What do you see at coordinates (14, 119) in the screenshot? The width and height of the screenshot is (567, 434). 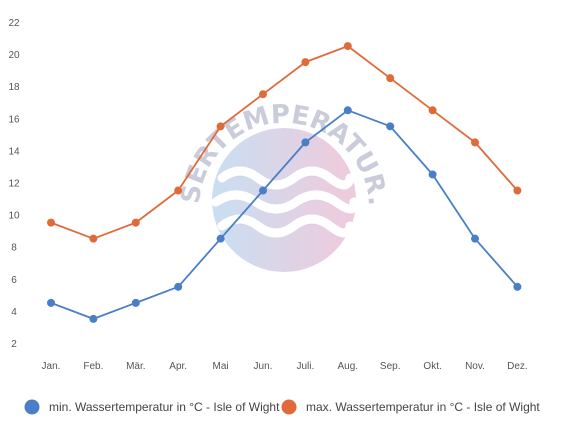 I see `y-tick-label: 16` at bounding box center [14, 119].